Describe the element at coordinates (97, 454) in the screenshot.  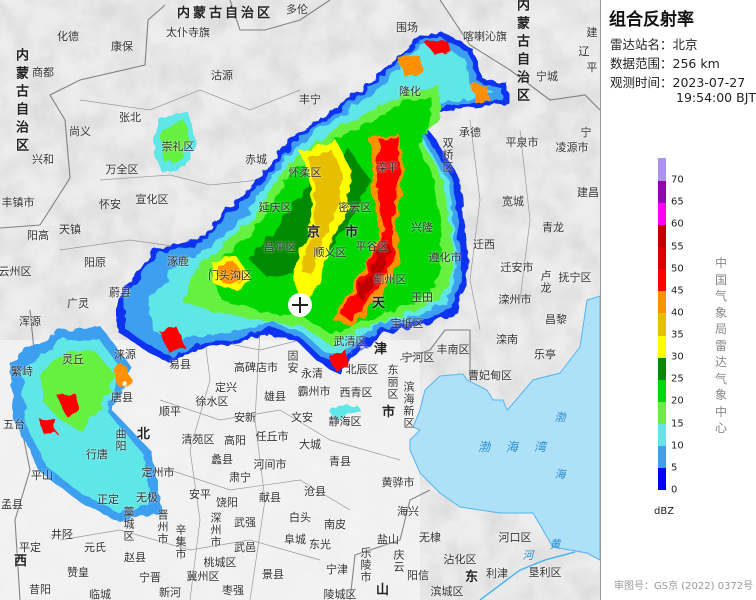
I see `place-label: 行唐` at that location.